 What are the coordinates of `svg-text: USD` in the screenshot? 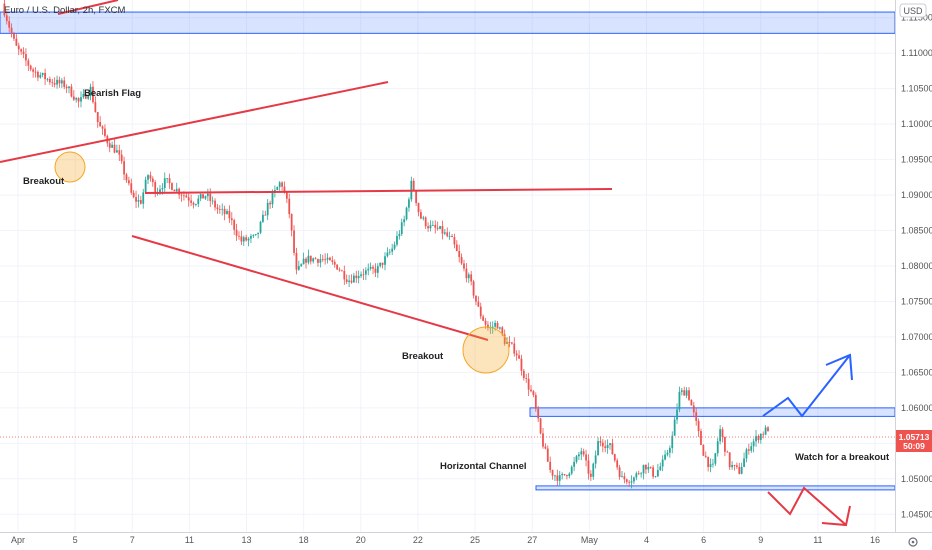 It's located at (913, 11).